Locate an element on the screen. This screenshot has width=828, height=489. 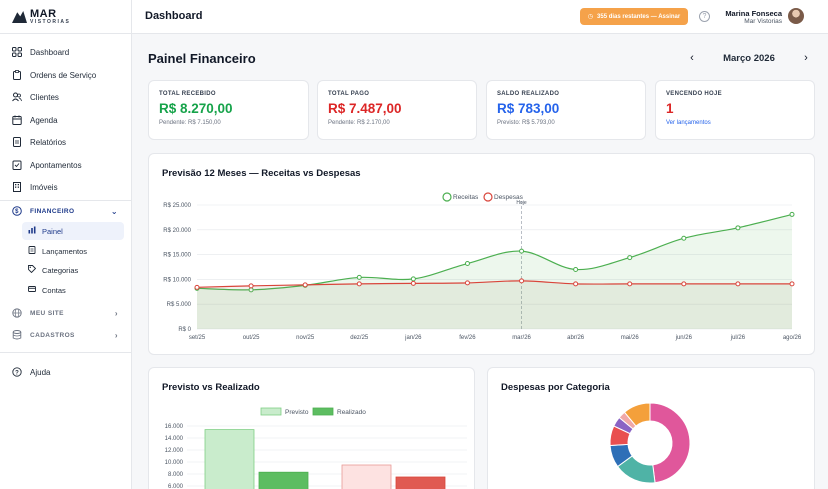
sidebar-item-categorias: Categorias is located at coordinates (73, 270).